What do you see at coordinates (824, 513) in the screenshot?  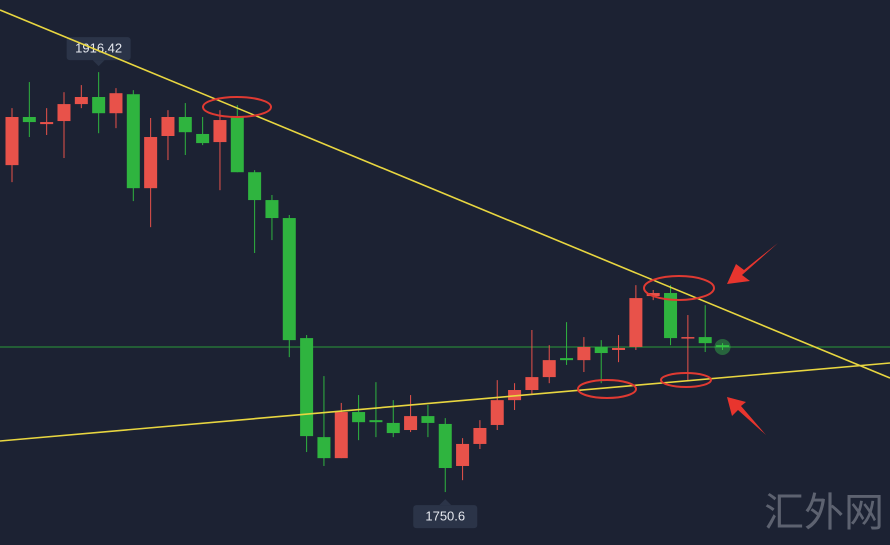 I see `watermark: 汇外网` at bounding box center [824, 513].